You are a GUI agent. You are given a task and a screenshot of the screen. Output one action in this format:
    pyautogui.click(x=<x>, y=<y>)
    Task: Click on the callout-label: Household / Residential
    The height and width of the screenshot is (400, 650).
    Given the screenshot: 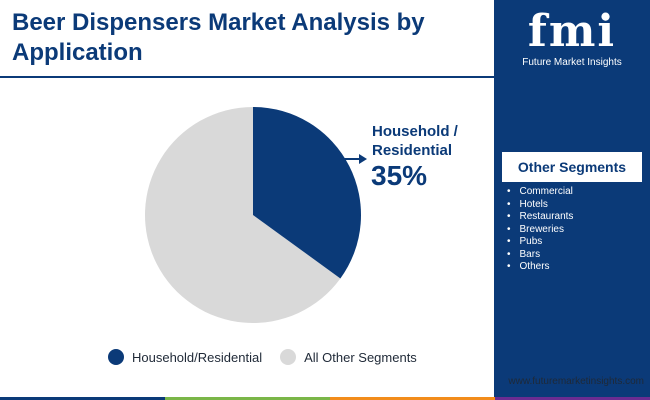 What is the action you would take?
    pyautogui.click(x=415, y=141)
    